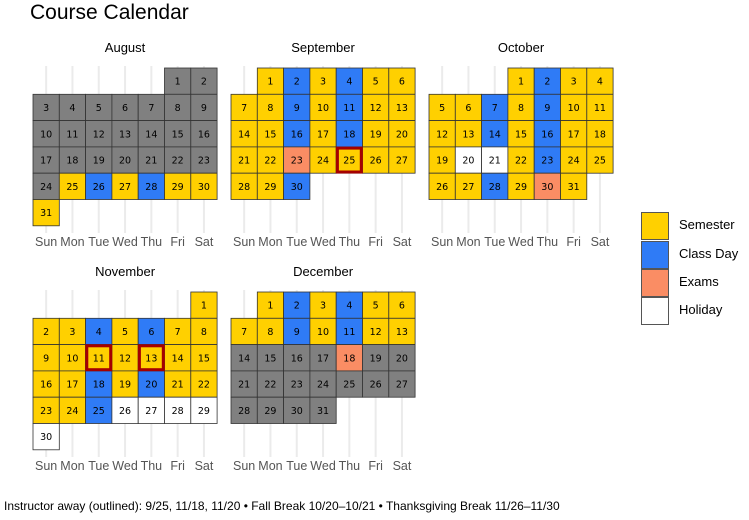 This screenshot has height=520, width=749. What do you see at coordinates (521, 242) in the screenshot?
I see `weekday-label: Wed` at bounding box center [521, 242].